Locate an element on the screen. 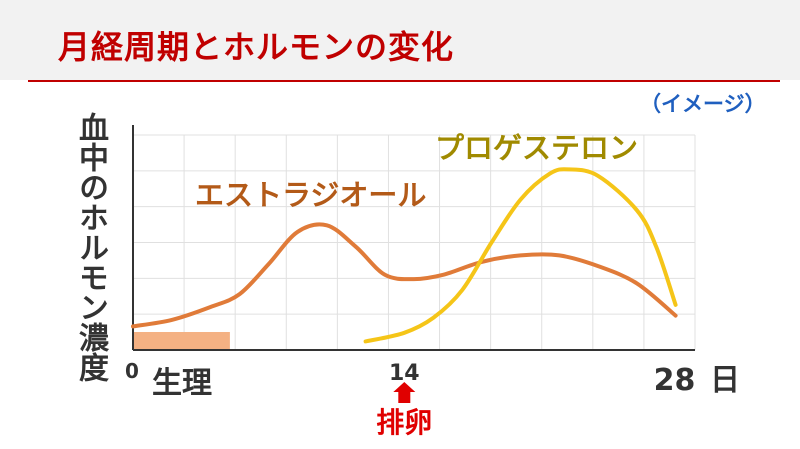  page-title: 月経周期とホルモンの変化 is located at coordinates (256, 47).